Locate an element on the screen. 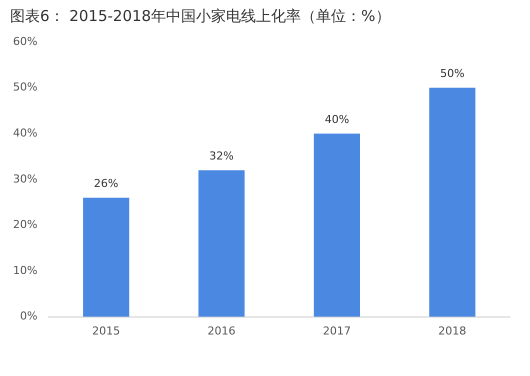 This screenshot has height=376, width=530. y-tick-label: 10% is located at coordinates (25, 270).